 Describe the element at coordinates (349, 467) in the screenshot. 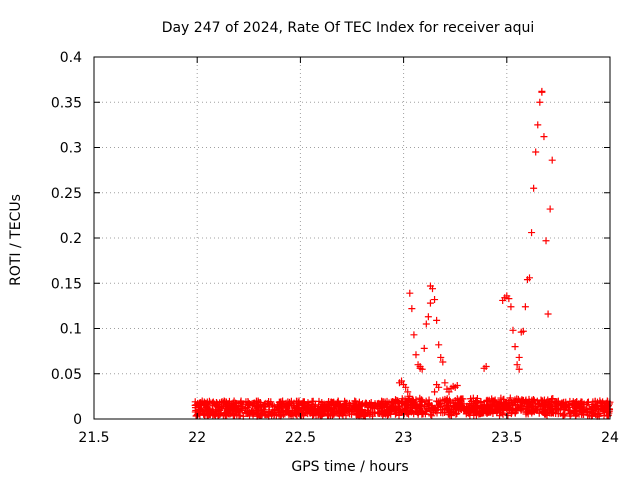

I see `x-axis-label: GPS time / hours` at that location.